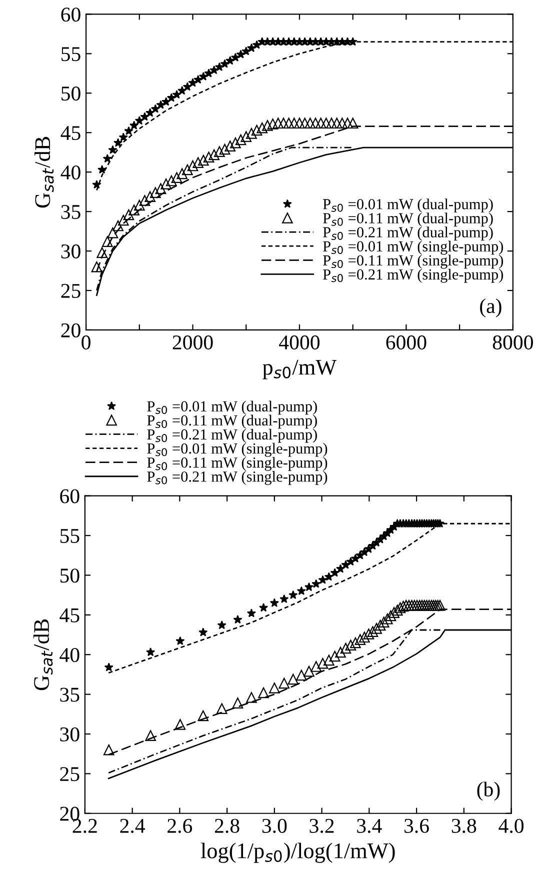 This screenshot has width=548, height=887. I want to click on annotation: (a), so click(491, 308).